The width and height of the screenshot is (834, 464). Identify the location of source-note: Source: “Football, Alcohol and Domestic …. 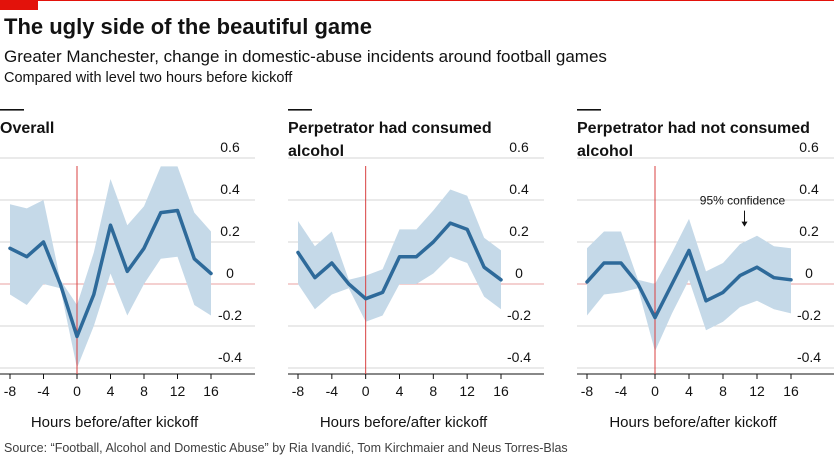
(286, 448).